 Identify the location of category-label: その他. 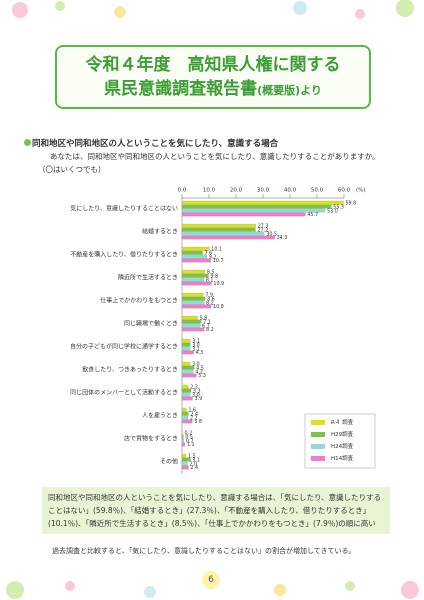
(169, 461).